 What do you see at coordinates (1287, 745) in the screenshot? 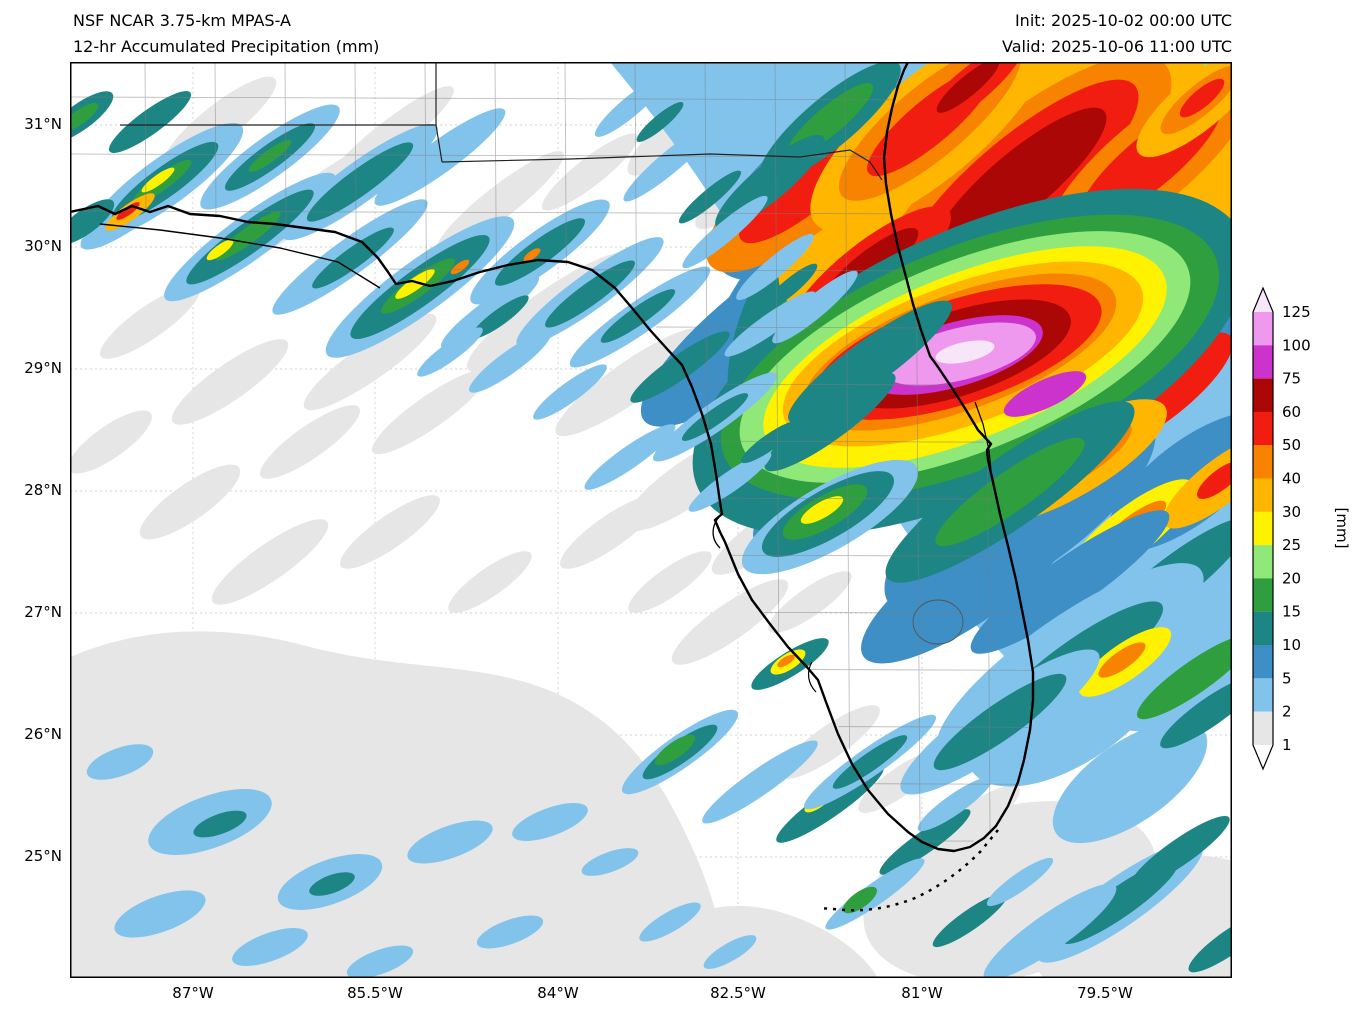
I see `svg-text: 1` at bounding box center [1287, 745].